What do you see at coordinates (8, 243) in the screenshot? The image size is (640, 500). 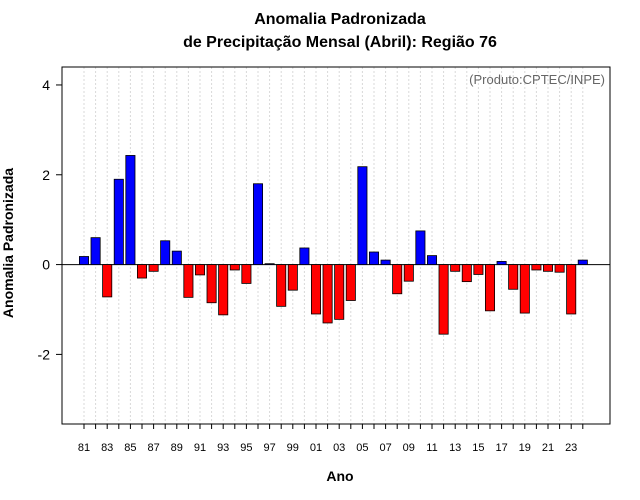 I see `y-axis-title: Anomalia Padronizada` at bounding box center [8, 243].